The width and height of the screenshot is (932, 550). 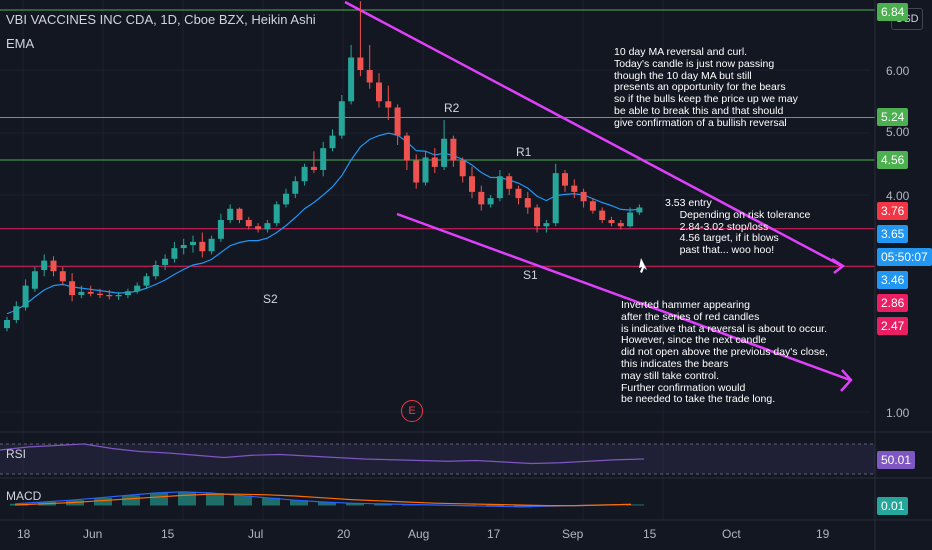 What do you see at coordinates (494, 534) in the screenshot?
I see `time-axis-label: 17` at bounding box center [494, 534].